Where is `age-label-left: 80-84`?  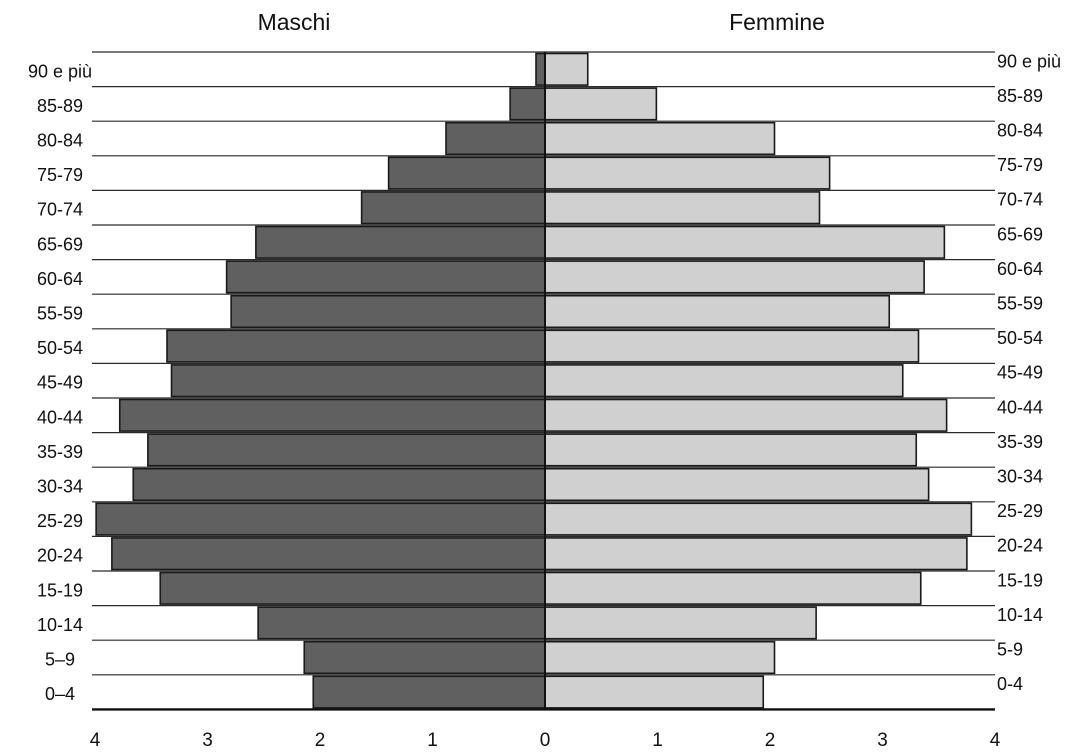
age-label-left: 80-84 is located at coordinates (60, 141).